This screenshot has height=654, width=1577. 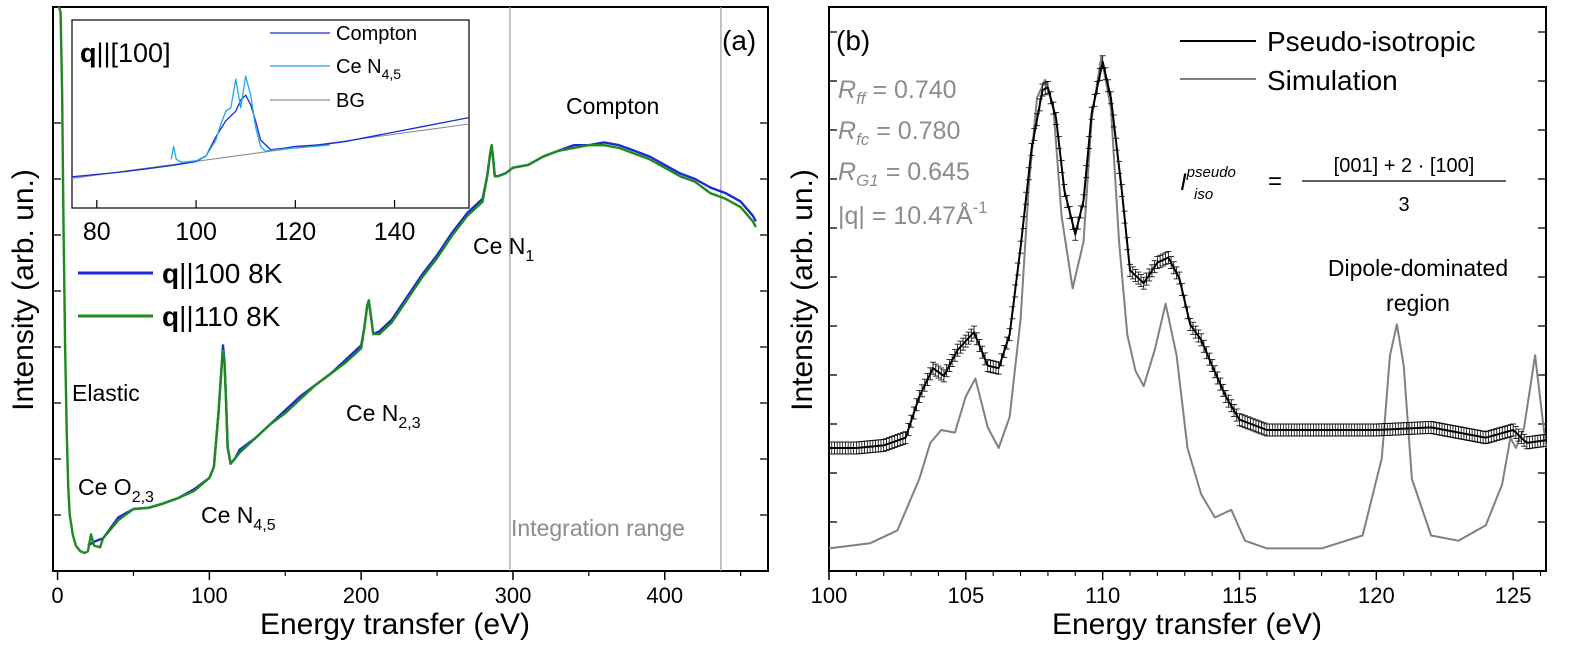 What do you see at coordinates (664, 595) in the screenshot?
I see `panel-a-x-tick-label: 400` at bounding box center [664, 595].